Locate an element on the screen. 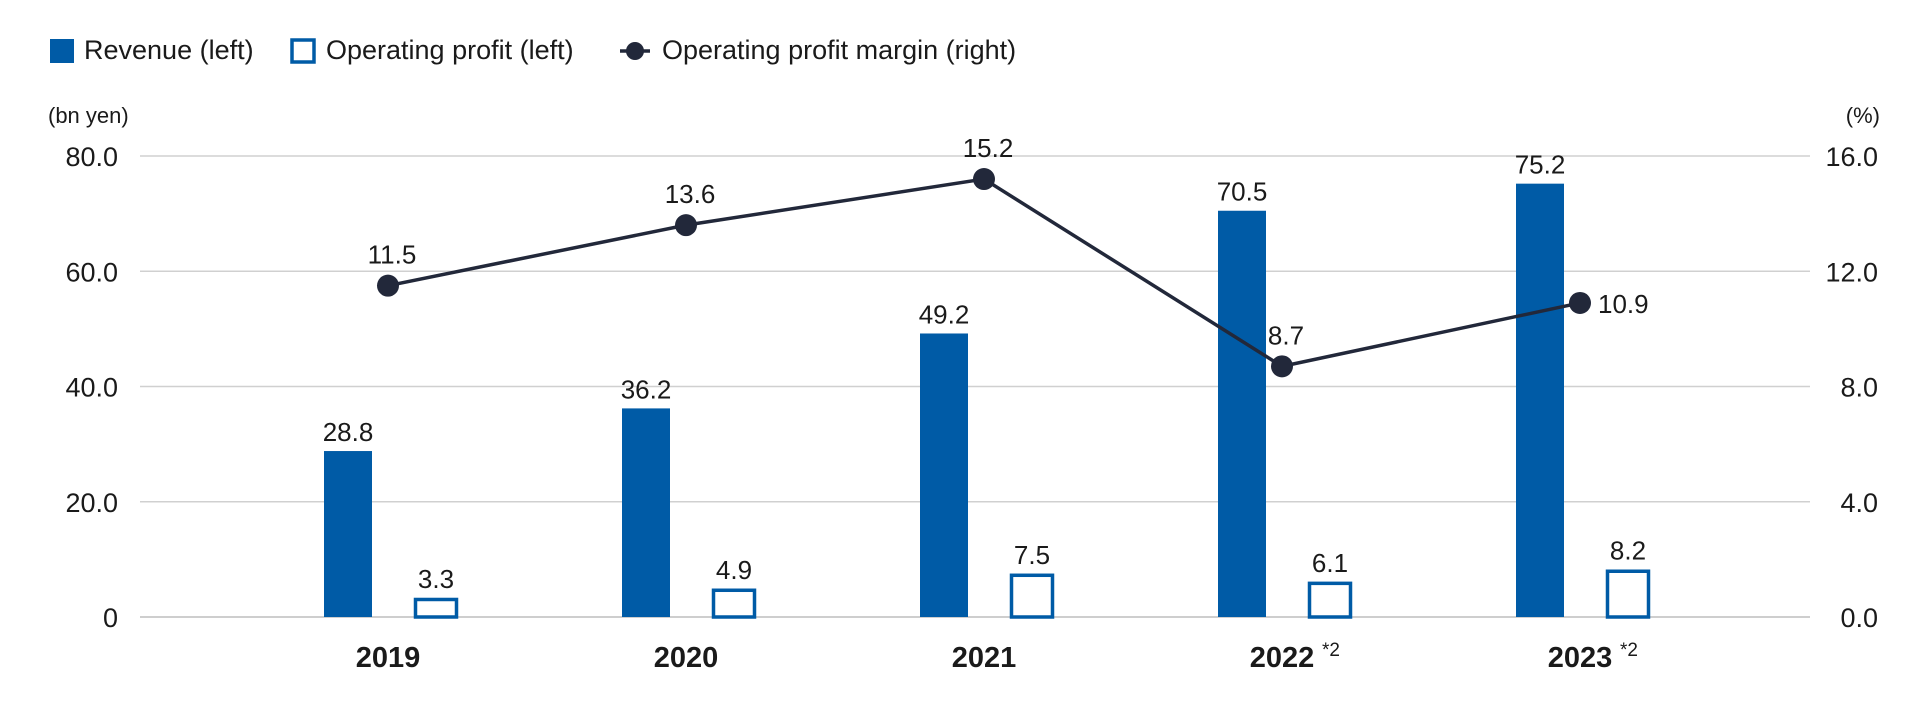  right-tick-label: 0.0 is located at coordinates (1859, 618).